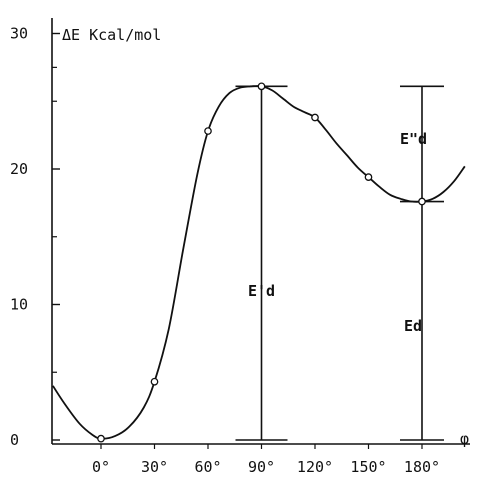 The image size is (479, 477). I want to click on y-tick-label-0: 0, so click(14, 440).